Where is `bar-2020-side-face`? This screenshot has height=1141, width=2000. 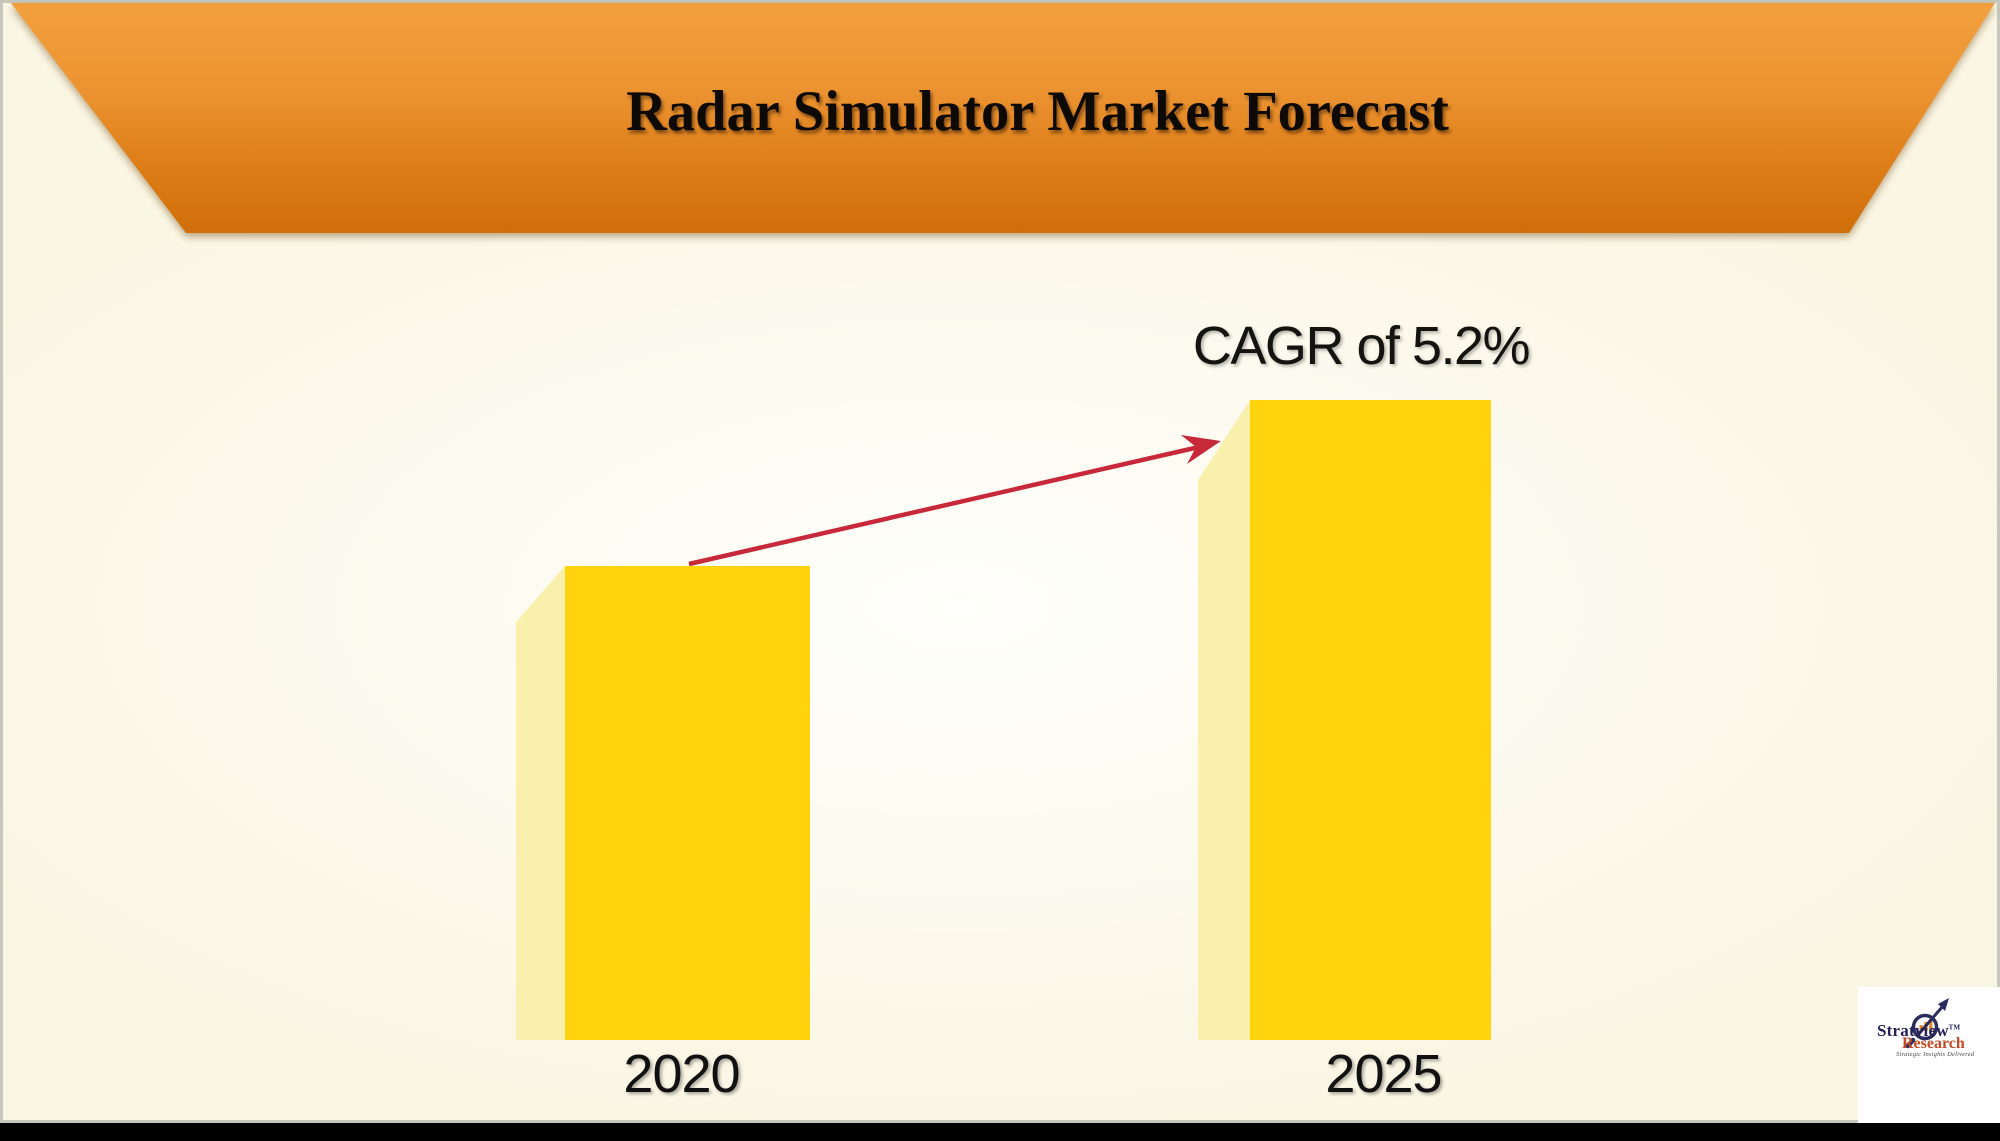
bar-2020-side-face is located at coordinates (540, 803).